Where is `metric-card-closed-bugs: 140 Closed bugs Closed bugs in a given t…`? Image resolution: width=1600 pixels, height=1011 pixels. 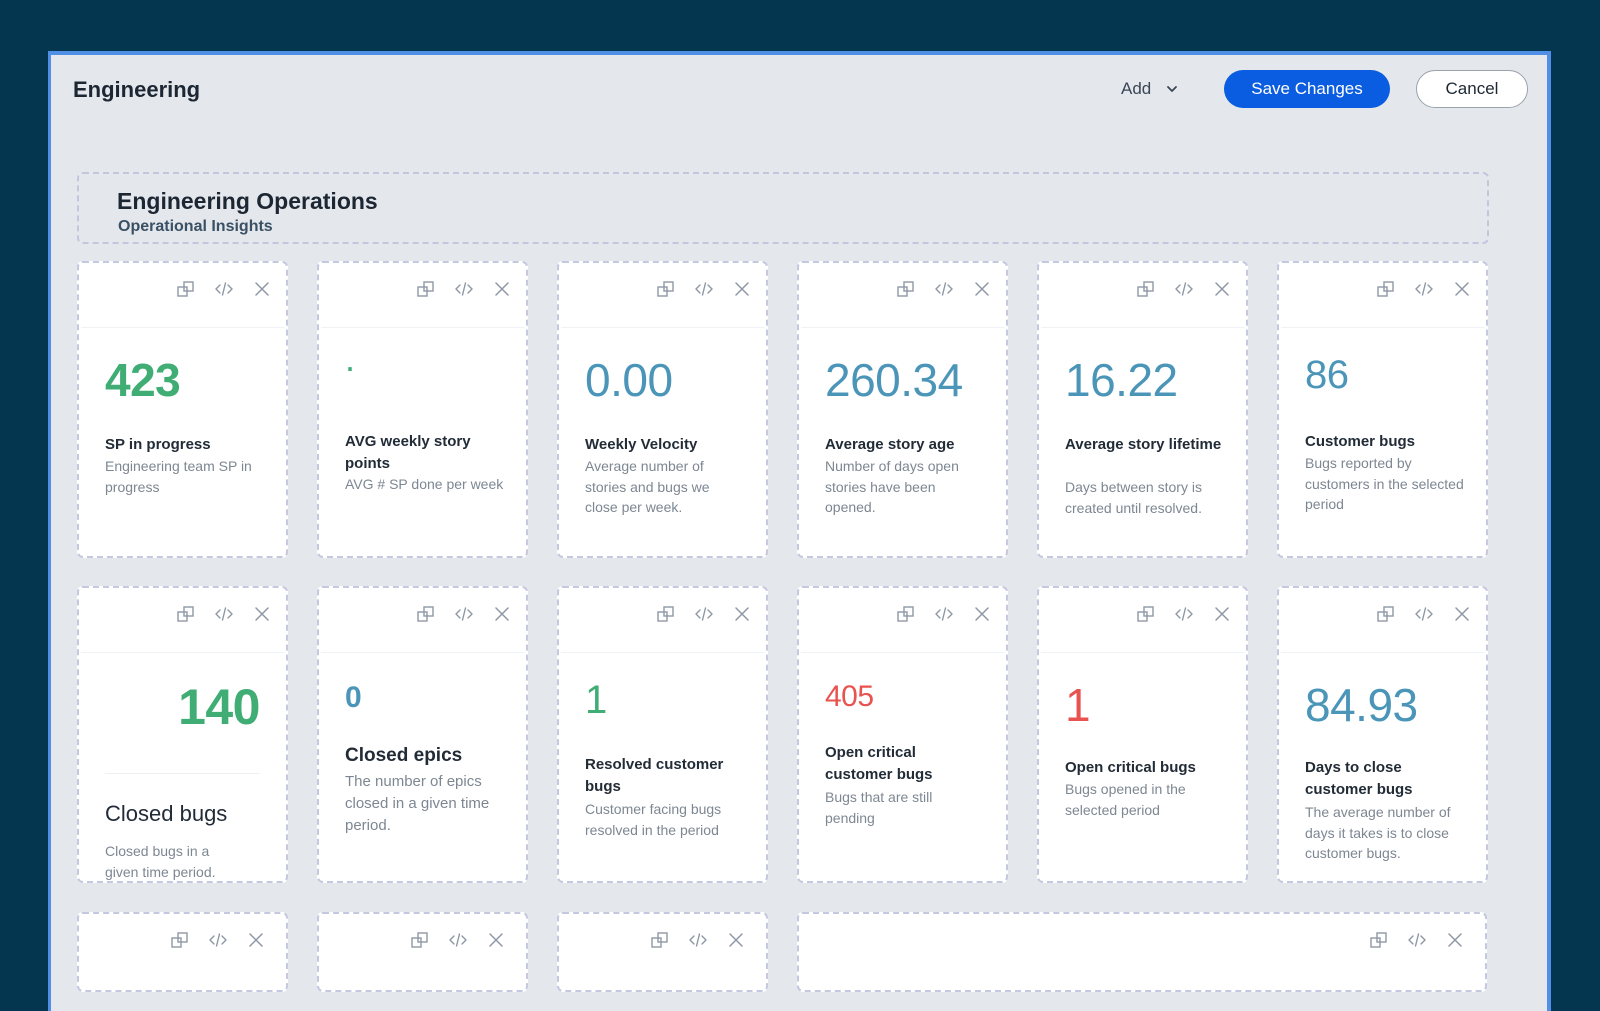
metric-card-closed-bugs: 140 Closed bugs Closed bugs in a given t… is located at coordinates (182, 734).